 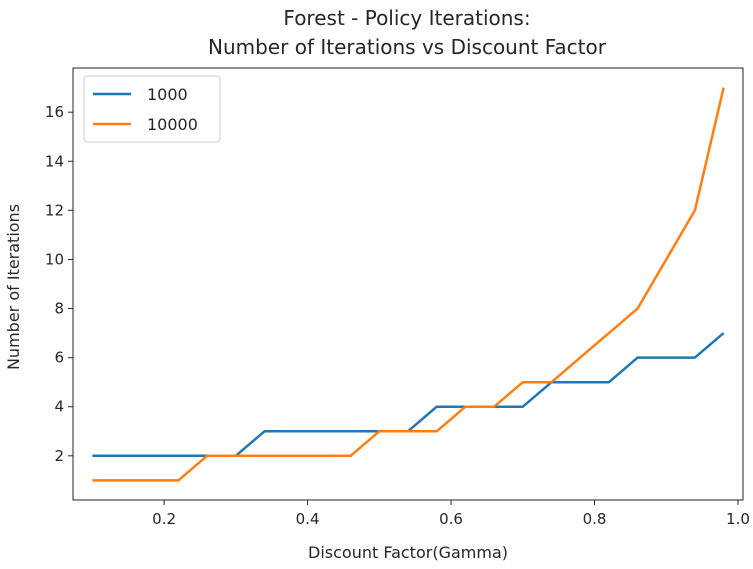 I want to click on chart-title-line-2: Number of Iterations vs Discount Factor, so click(x=407, y=47).